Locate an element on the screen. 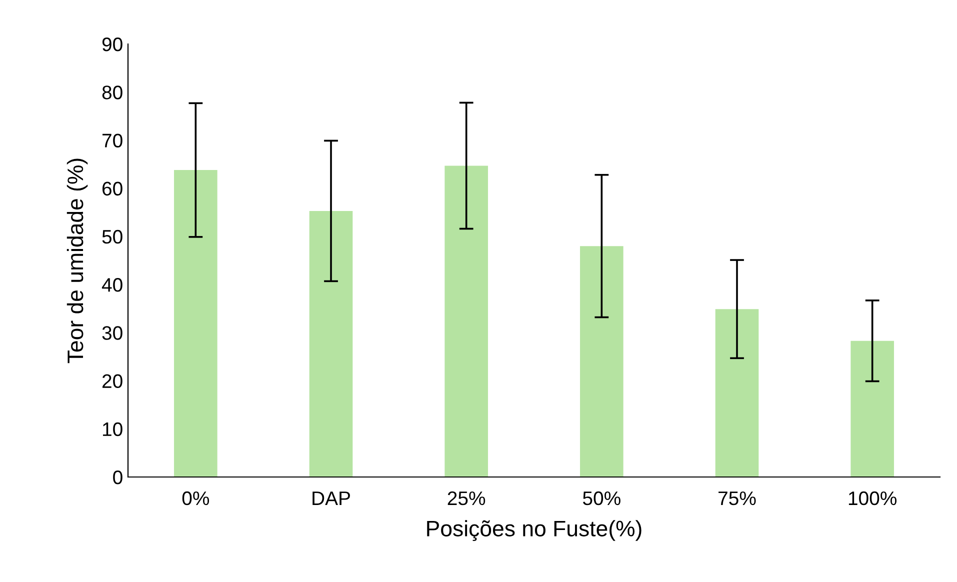  x-axis-title: Posições no Fuste(%) is located at coordinates (534, 530).